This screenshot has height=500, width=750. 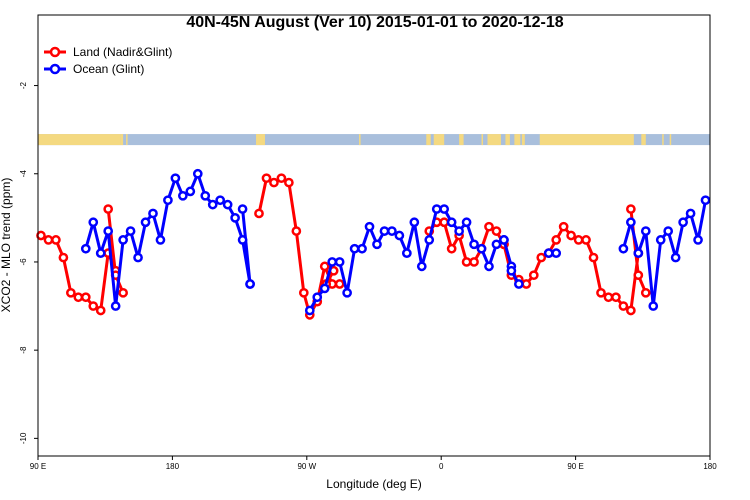 I want to click on band-ocean, so click(x=374, y=140).